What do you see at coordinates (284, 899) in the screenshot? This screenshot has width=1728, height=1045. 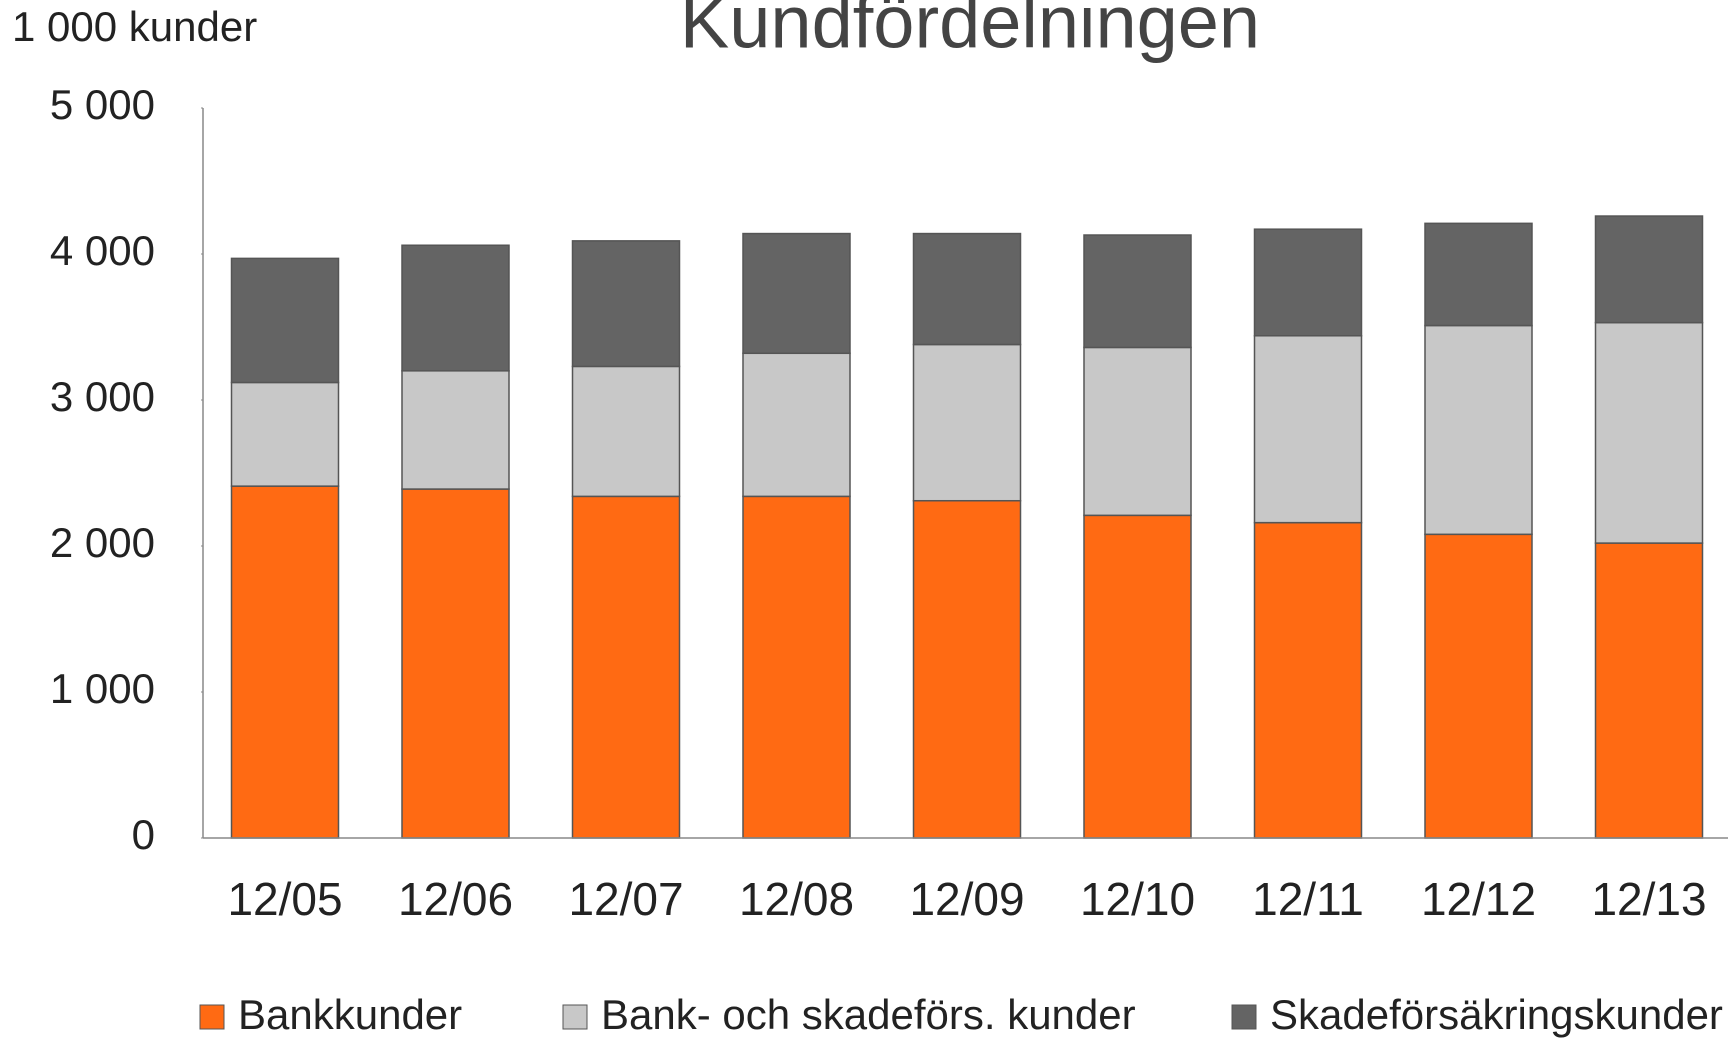 I see `x-tick-label: 12/05` at bounding box center [284, 899].